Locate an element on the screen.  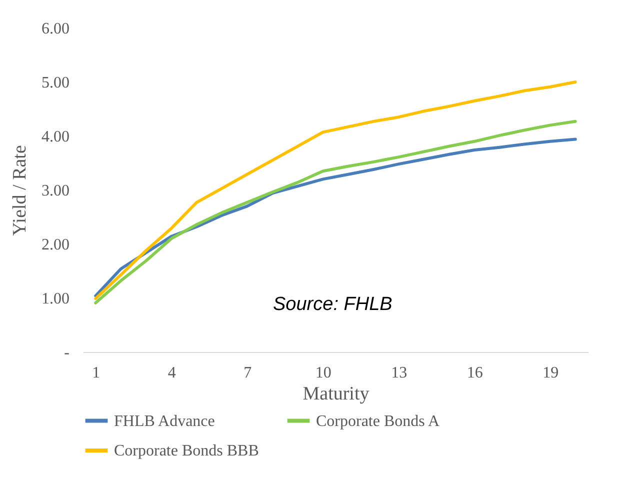
x-tick-label: 7 is located at coordinates (248, 373).